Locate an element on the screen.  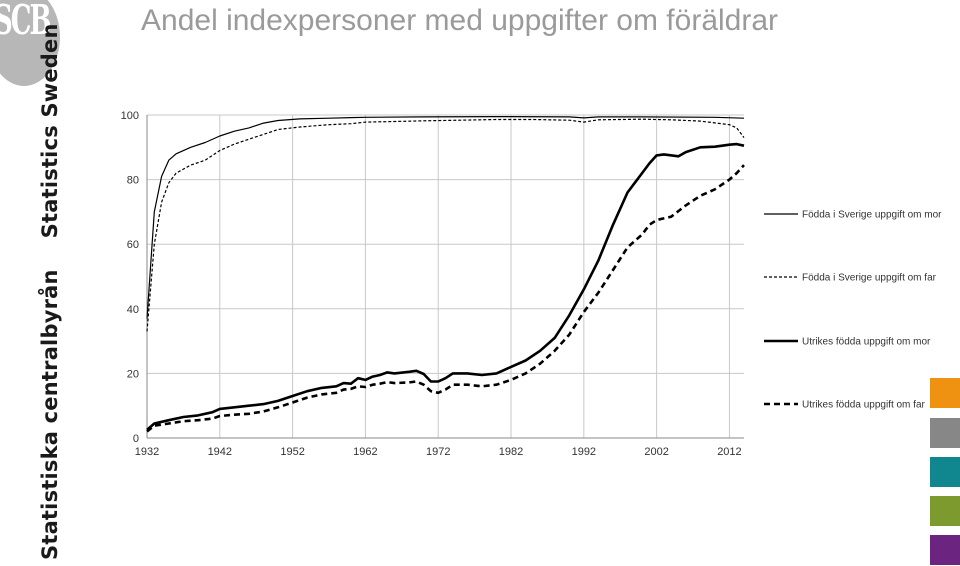
x-tick-label: 1992 is located at coordinates (584, 452).